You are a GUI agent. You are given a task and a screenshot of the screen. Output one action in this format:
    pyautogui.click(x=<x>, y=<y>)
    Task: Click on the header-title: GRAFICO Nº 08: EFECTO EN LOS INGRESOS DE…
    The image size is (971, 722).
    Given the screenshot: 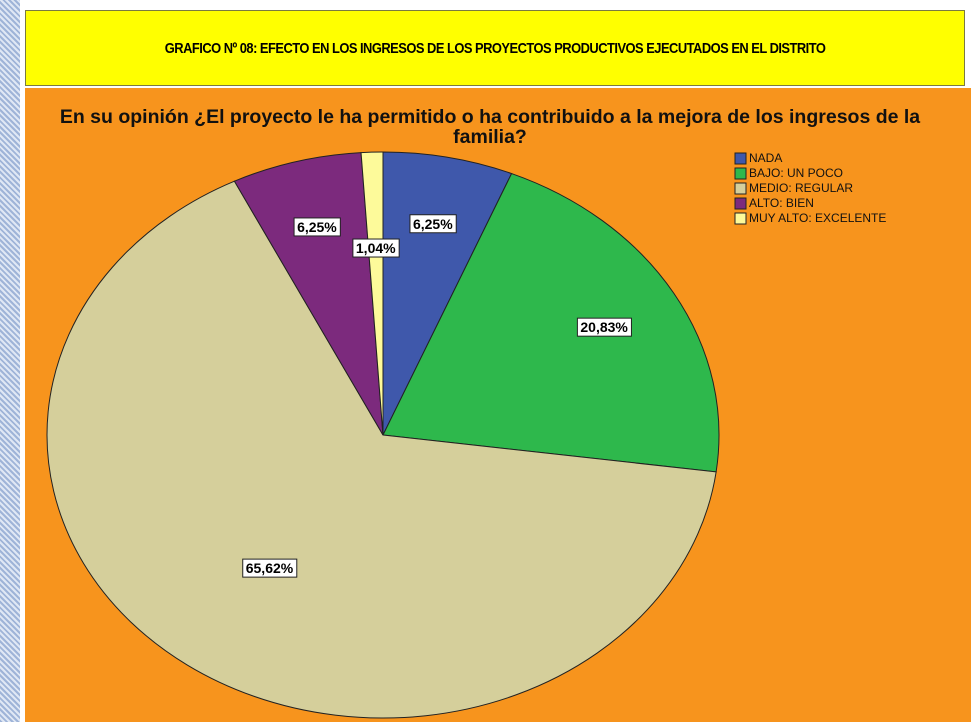 What is the action you would take?
    pyautogui.click(x=495, y=48)
    